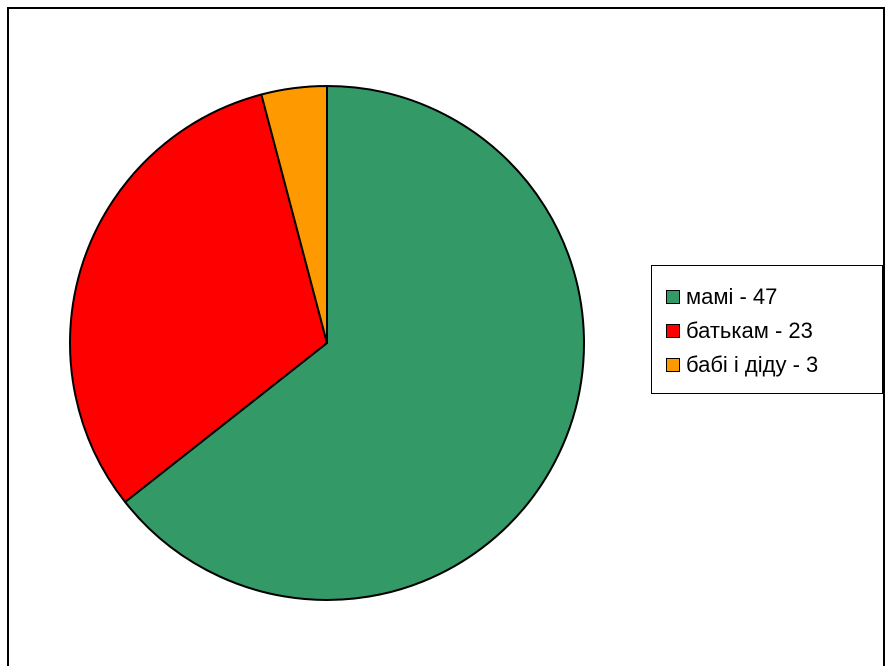 Image resolution: width=885 pixels, height=666 pixels. What do you see at coordinates (673, 365) in the screenshot?
I see `legend-swatch-grandparents` at bounding box center [673, 365].